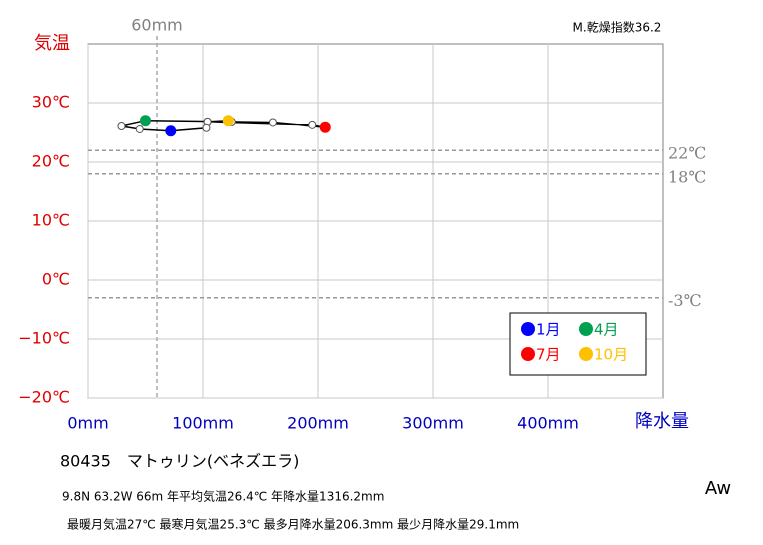  I want to click on legend-label: 4月, so click(606, 330).